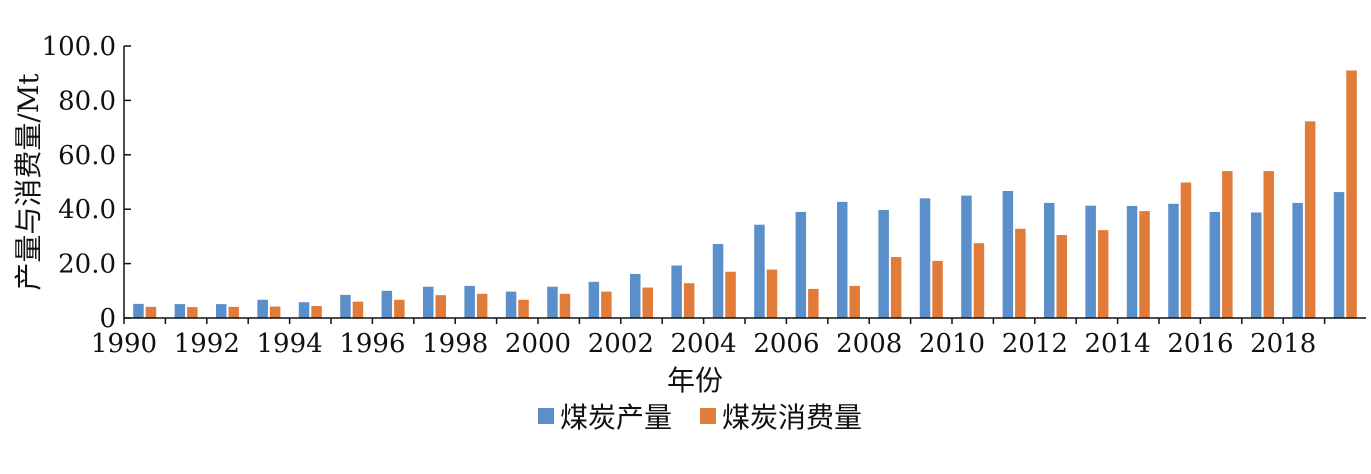  I want to click on x-tick-label: 2004, so click(704, 344).